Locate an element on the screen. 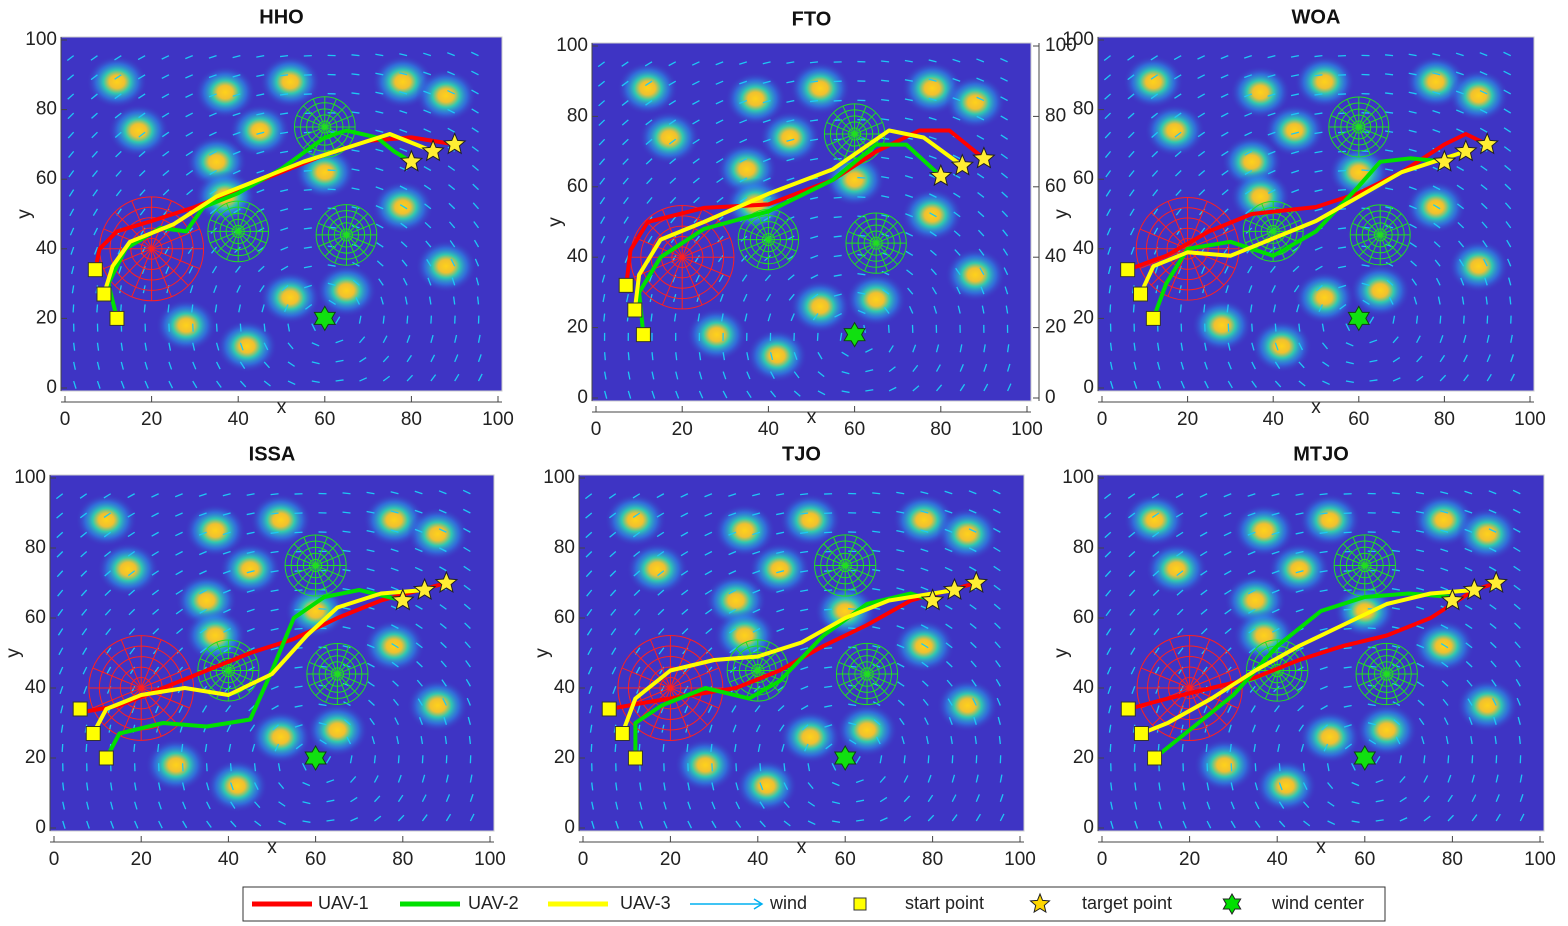 The height and width of the screenshot is (926, 1568). zone is located at coordinates (1364, 565).